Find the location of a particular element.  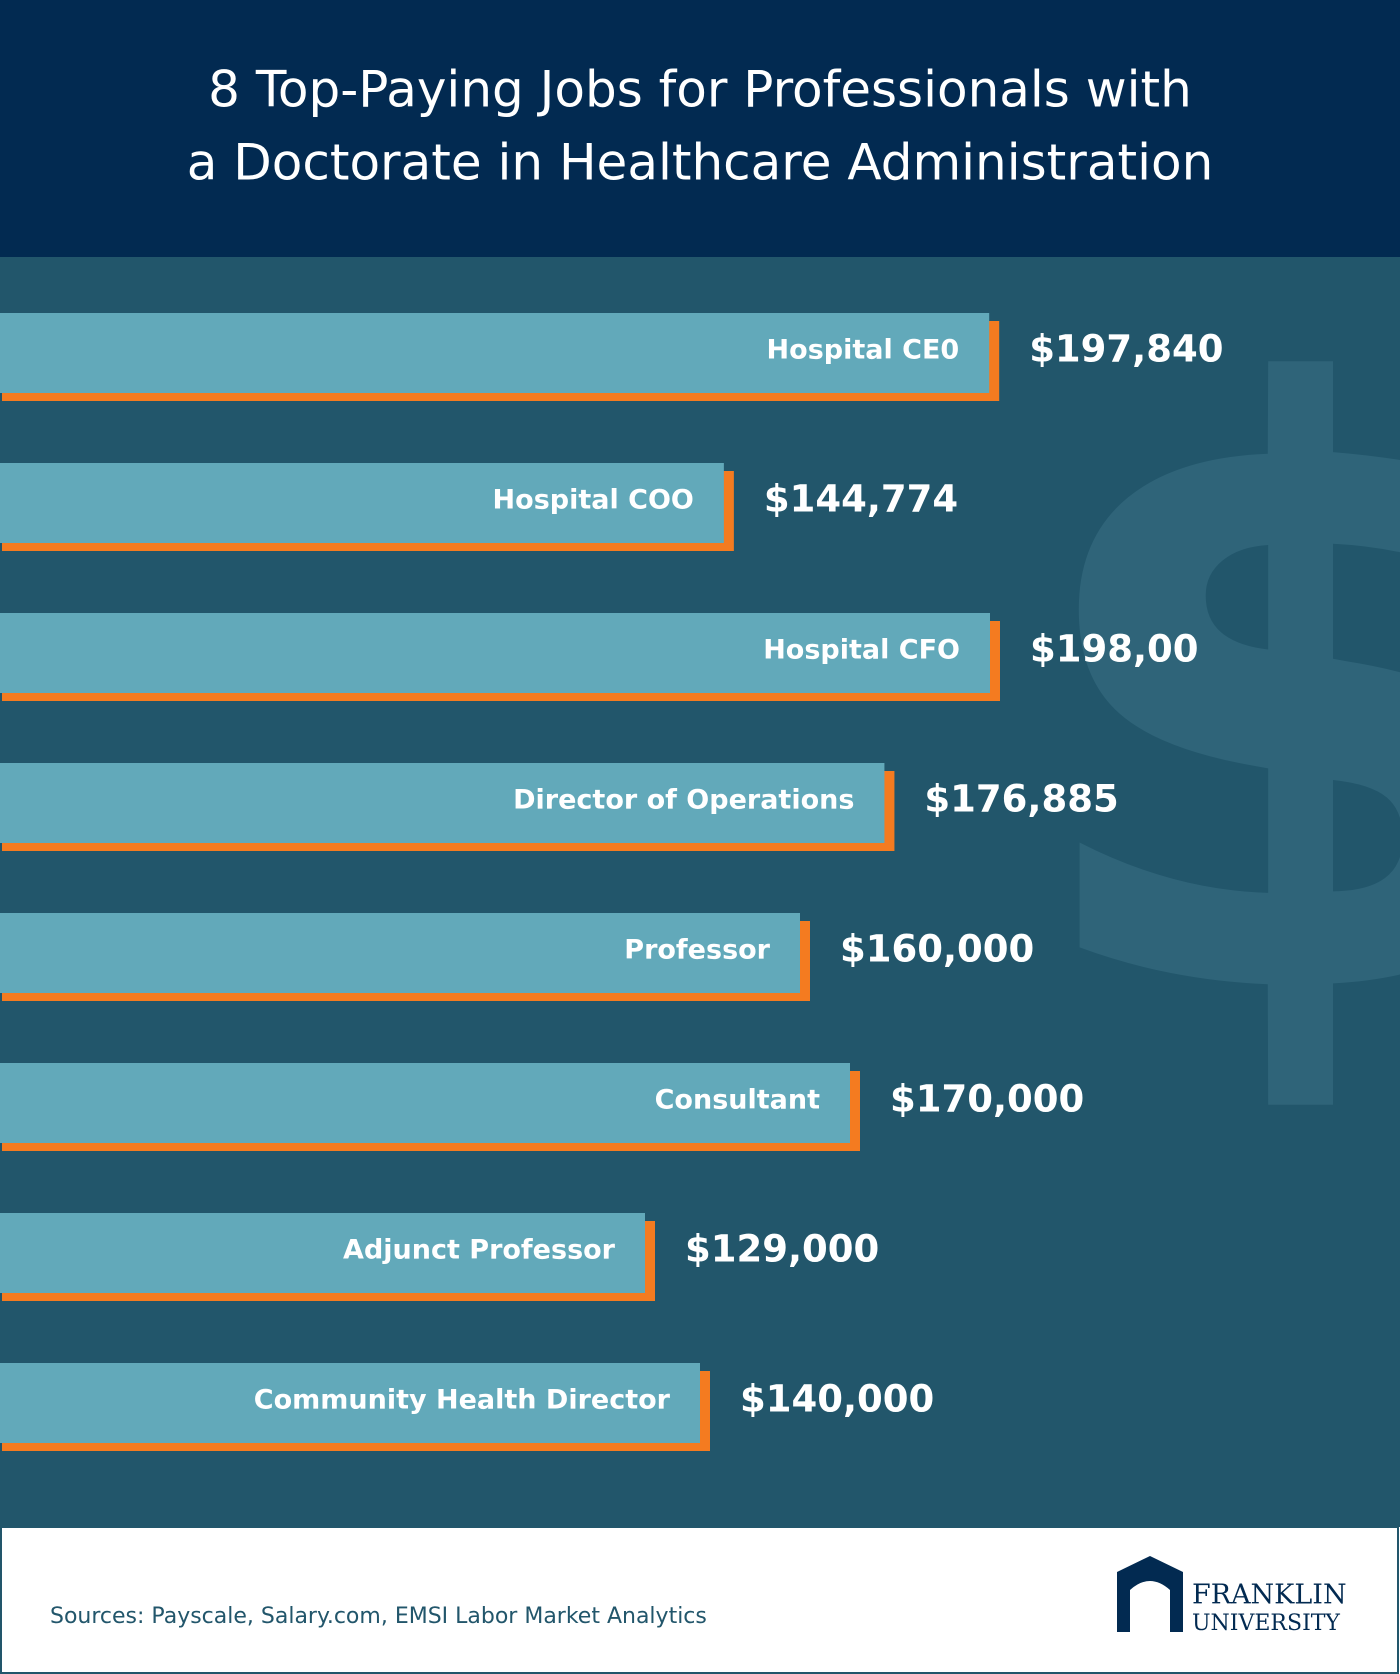

chart-title: a Doctorate in Healthcare Administration is located at coordinates (700, 163).